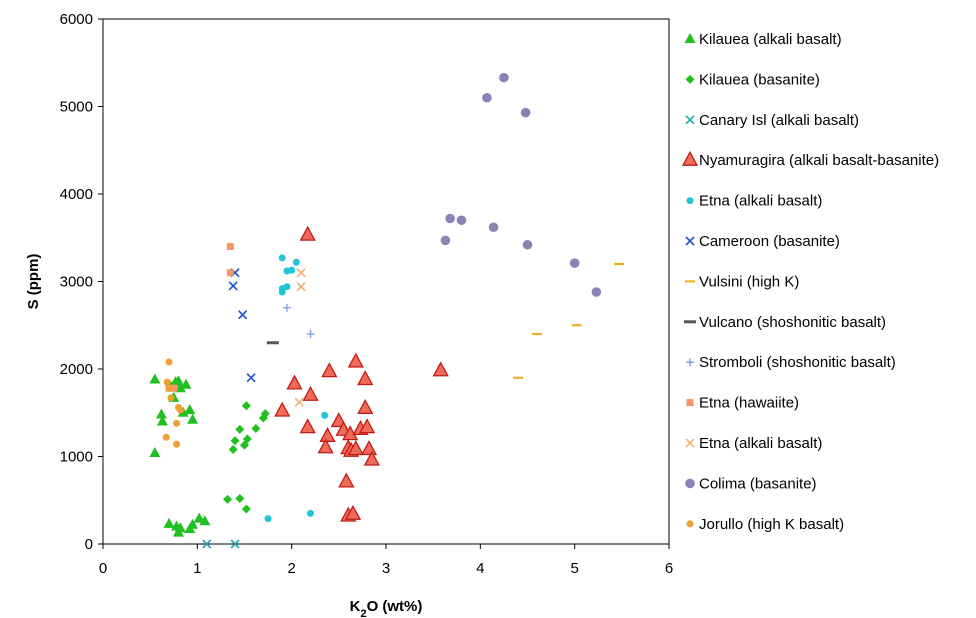  I want to click on legend-label: Kilauea (alkali basalt), so click(770, 39).